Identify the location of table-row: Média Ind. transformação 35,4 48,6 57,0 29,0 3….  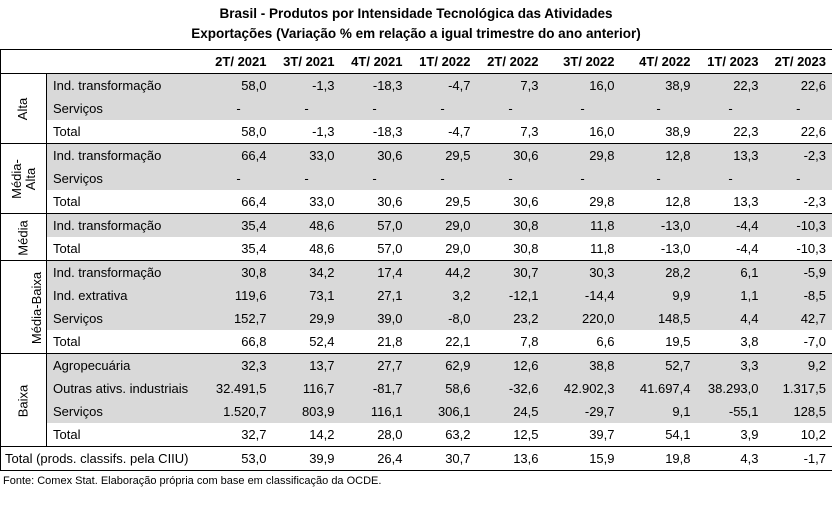
(416, 237).